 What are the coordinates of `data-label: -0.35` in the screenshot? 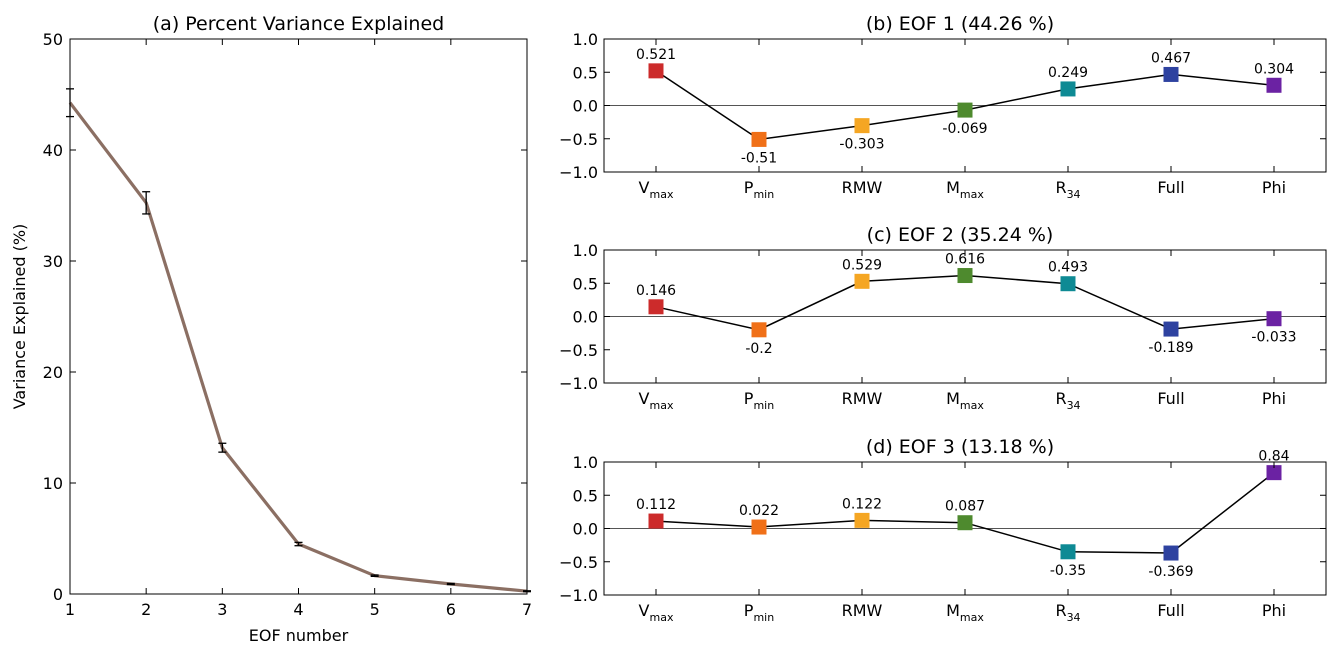 It's located at (1068, 571).